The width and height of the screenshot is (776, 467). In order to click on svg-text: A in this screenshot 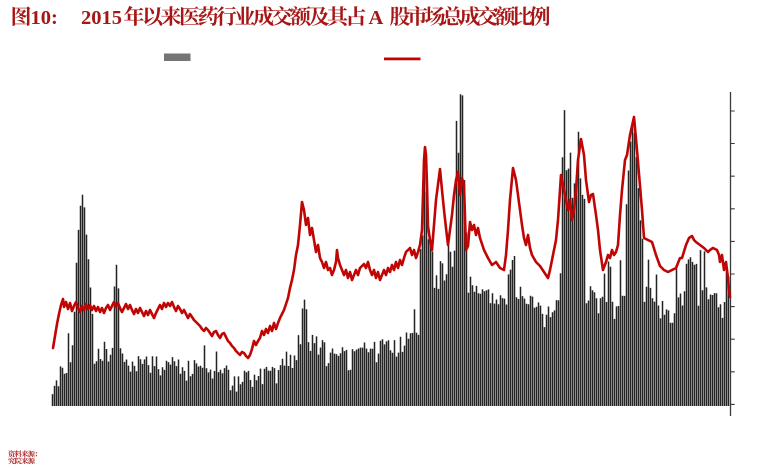, I will do `click(376, 18)`.